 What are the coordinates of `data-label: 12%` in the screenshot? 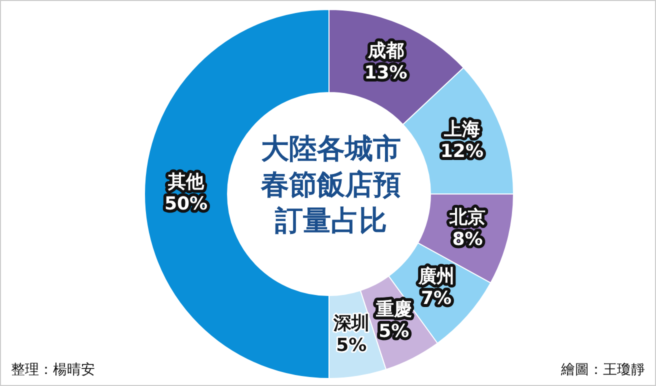 It's located at (462, 151).